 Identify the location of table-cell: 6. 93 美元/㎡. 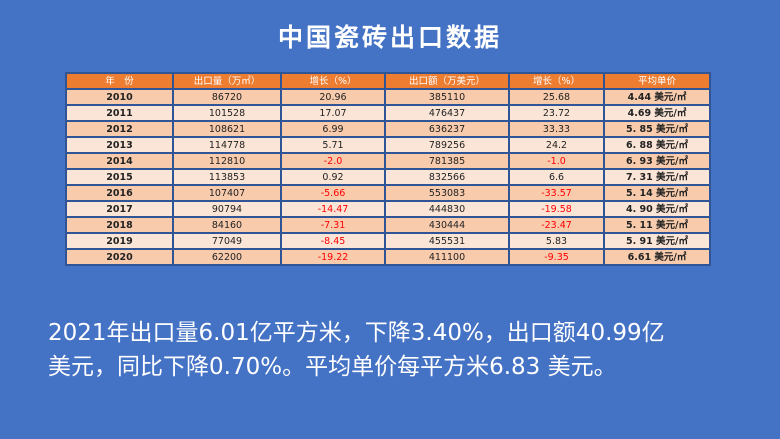
(657, 161).